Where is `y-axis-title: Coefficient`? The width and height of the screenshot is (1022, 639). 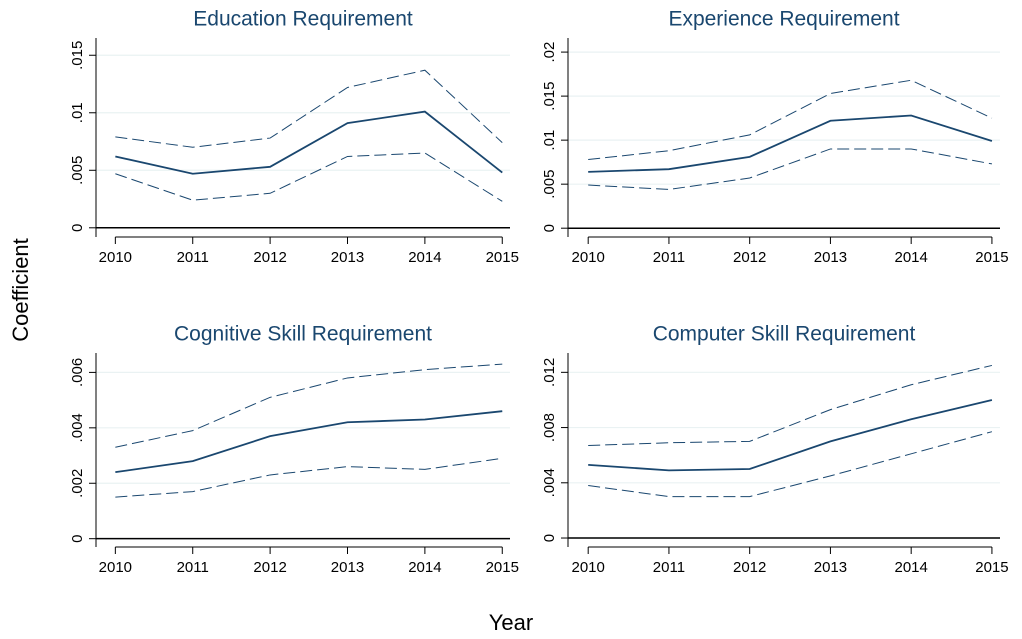
y-axis-title: Coefficient is located at coordinates (20, 290).